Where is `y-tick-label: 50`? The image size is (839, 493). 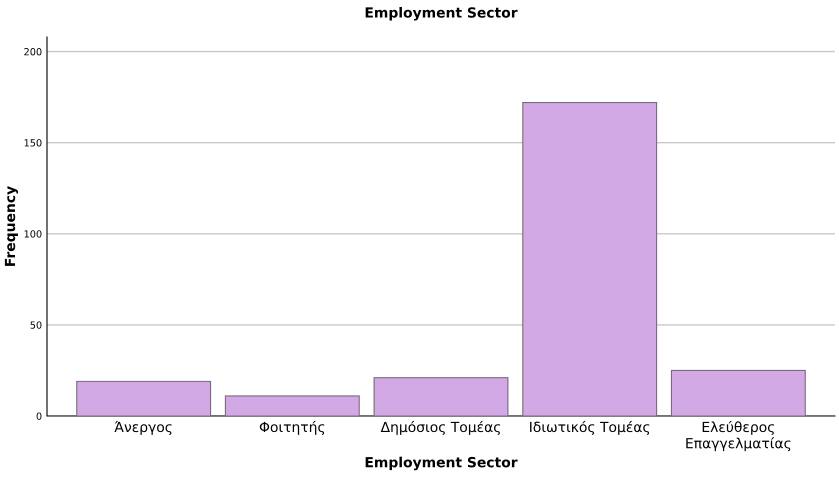
y-tick-label: 50 is located at coordinates (36, 325).